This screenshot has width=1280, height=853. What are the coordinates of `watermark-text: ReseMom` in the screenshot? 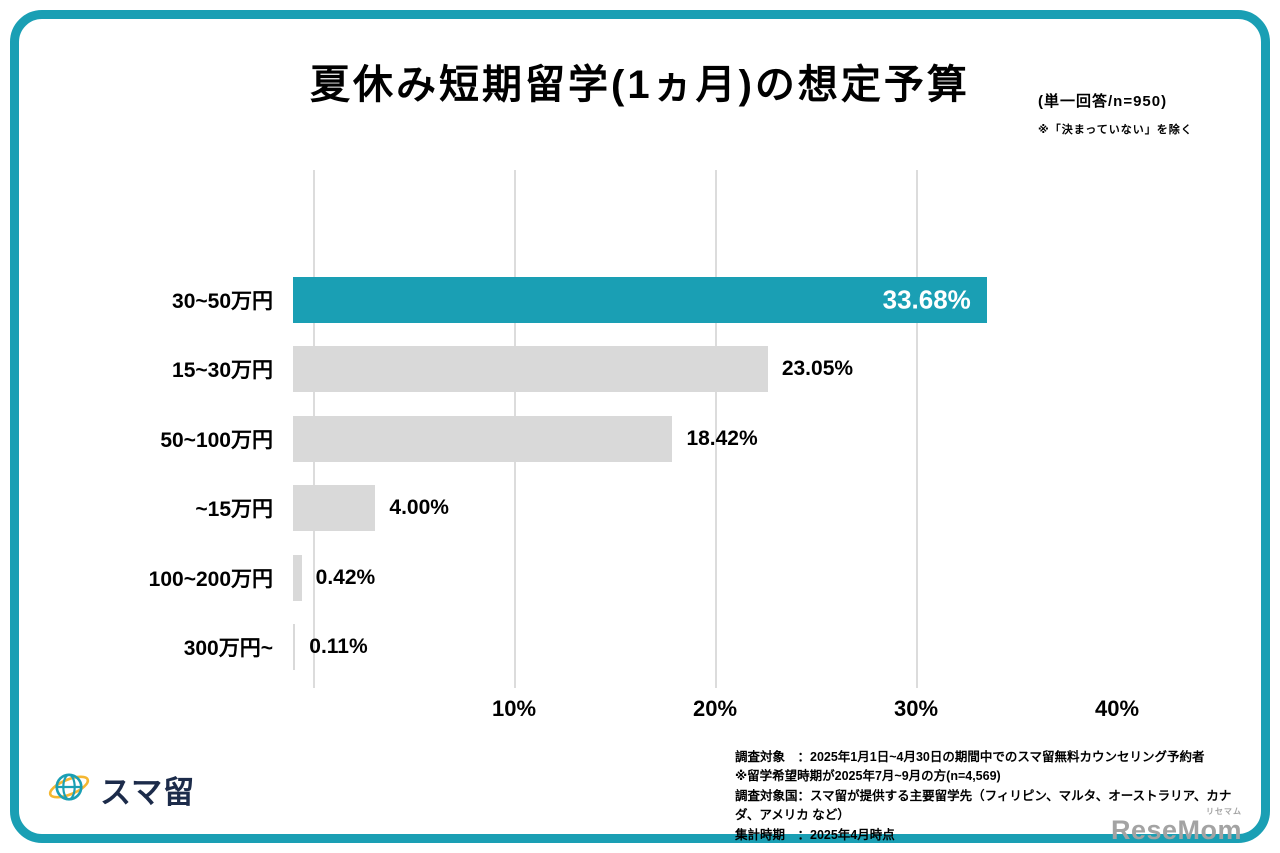 It's located at (1176, 830).